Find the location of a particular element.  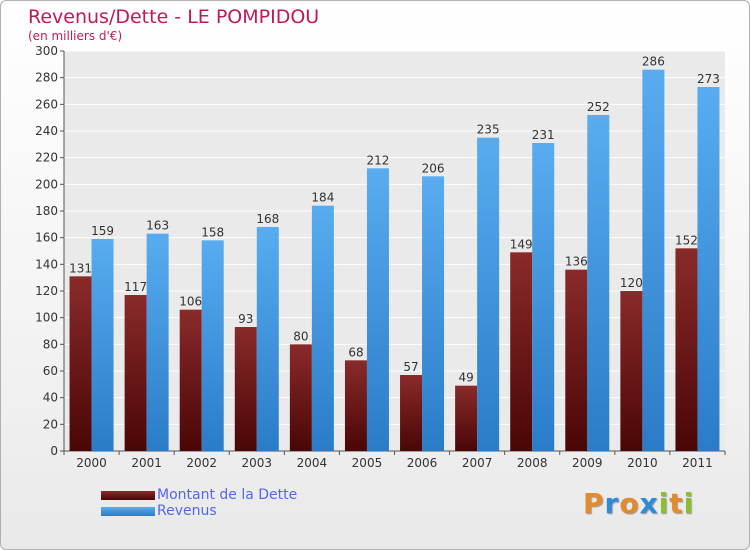

y-tick-label: 140 is located at coordinates (46, 264).